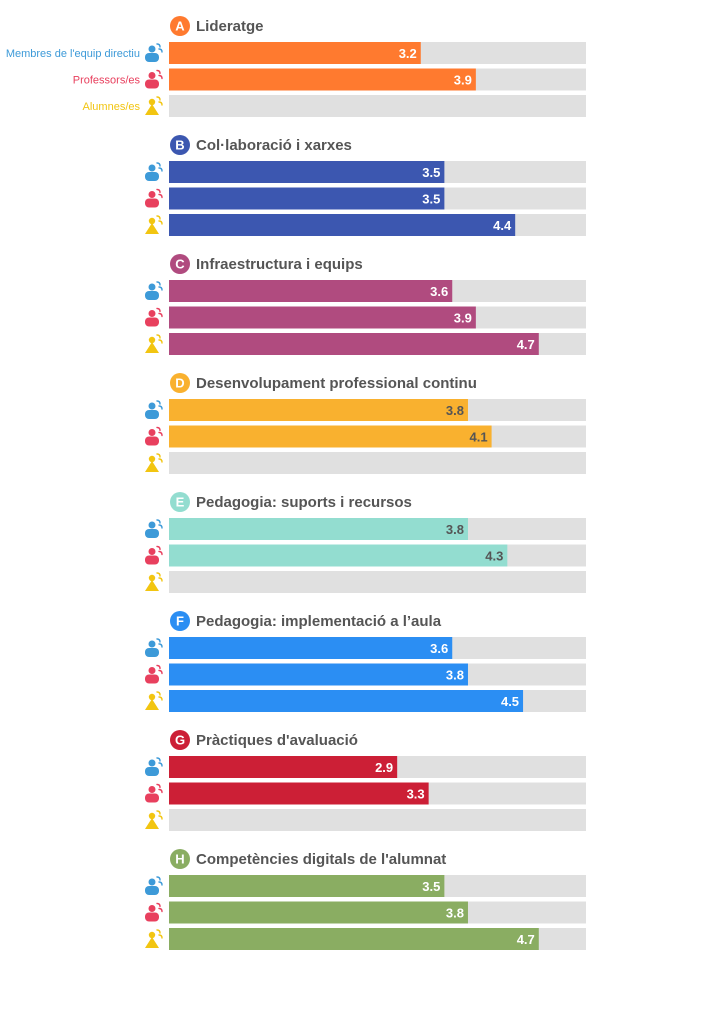  I want to click on section-badge: C, so click(180, 264).